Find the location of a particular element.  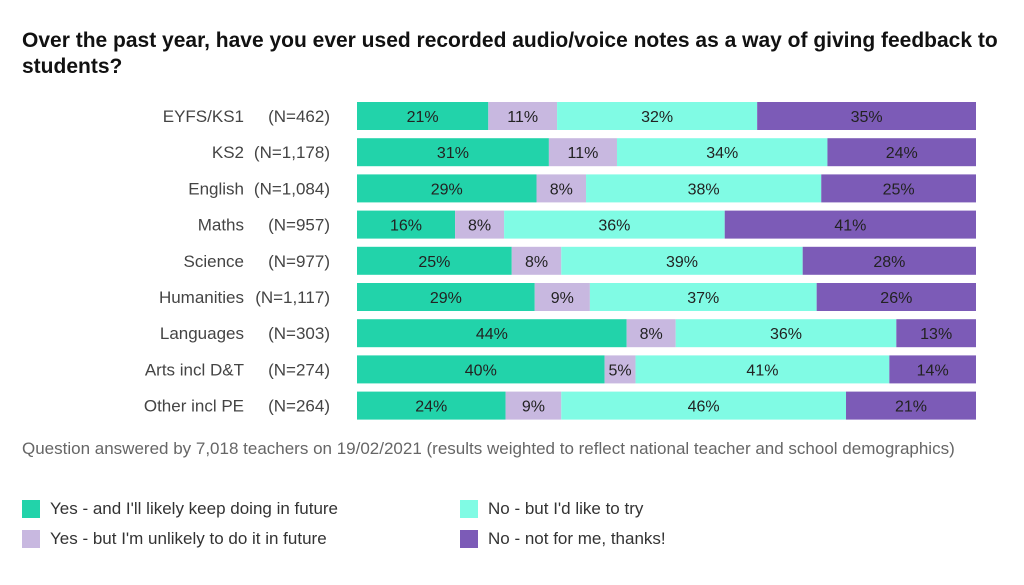

data-label: 26% is located at coordinates (896, 298).